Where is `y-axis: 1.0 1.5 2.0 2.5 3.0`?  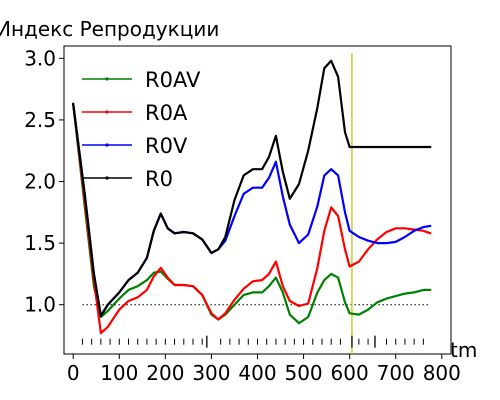
y-axis: 1.0 1.5 2.0 2.5 3.0 is located at coordinates (44, 181).